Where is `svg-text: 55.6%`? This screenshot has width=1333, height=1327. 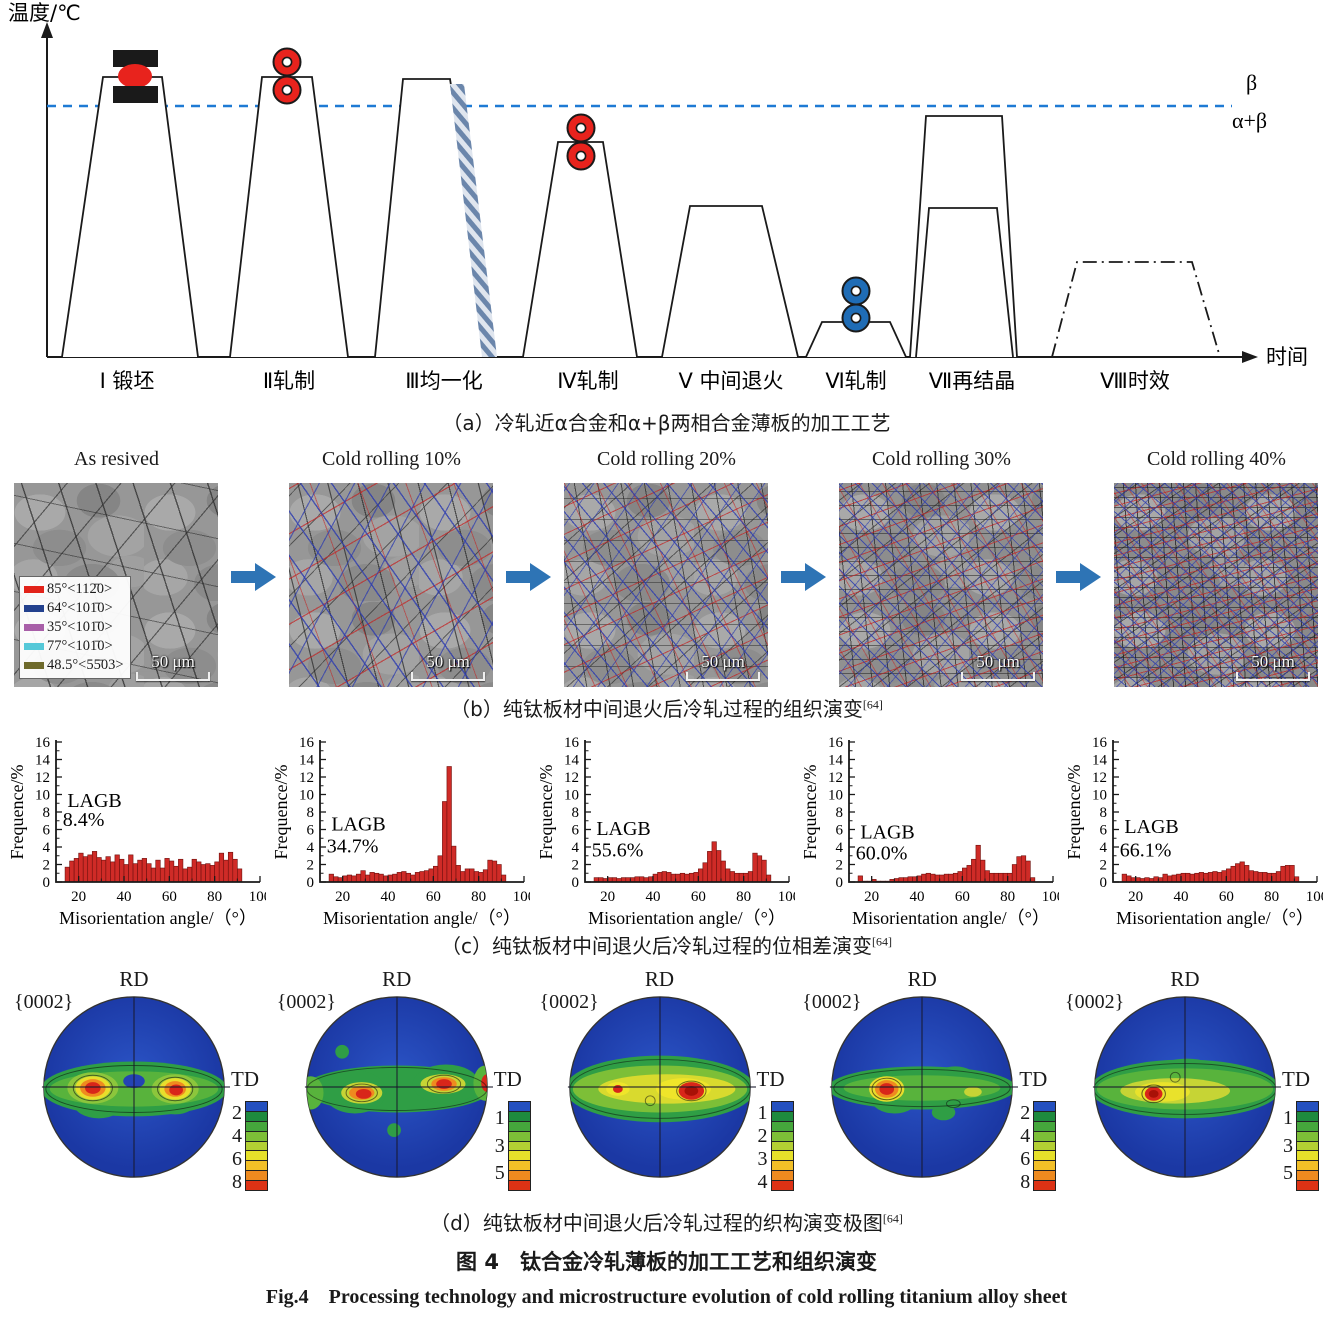
svg-text: 55.6% is located at coordinates (617, 851).